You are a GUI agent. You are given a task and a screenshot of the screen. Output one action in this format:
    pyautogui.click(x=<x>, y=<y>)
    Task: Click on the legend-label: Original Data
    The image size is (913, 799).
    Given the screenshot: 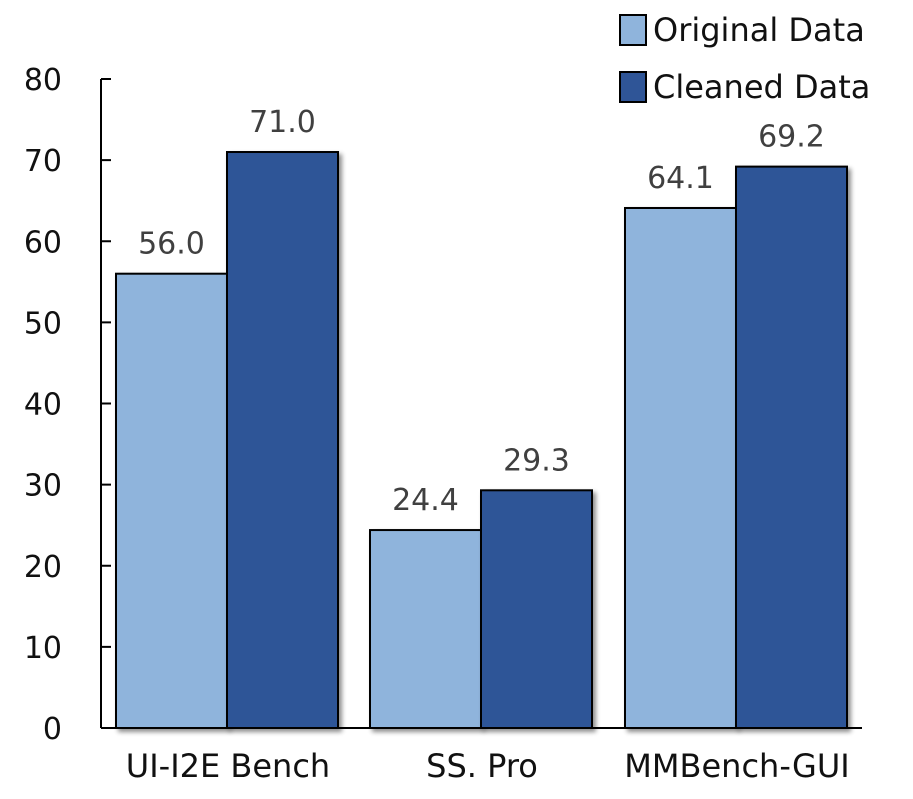 What is the action you would take?
    pyautogui.click(x=759, y=30)
    